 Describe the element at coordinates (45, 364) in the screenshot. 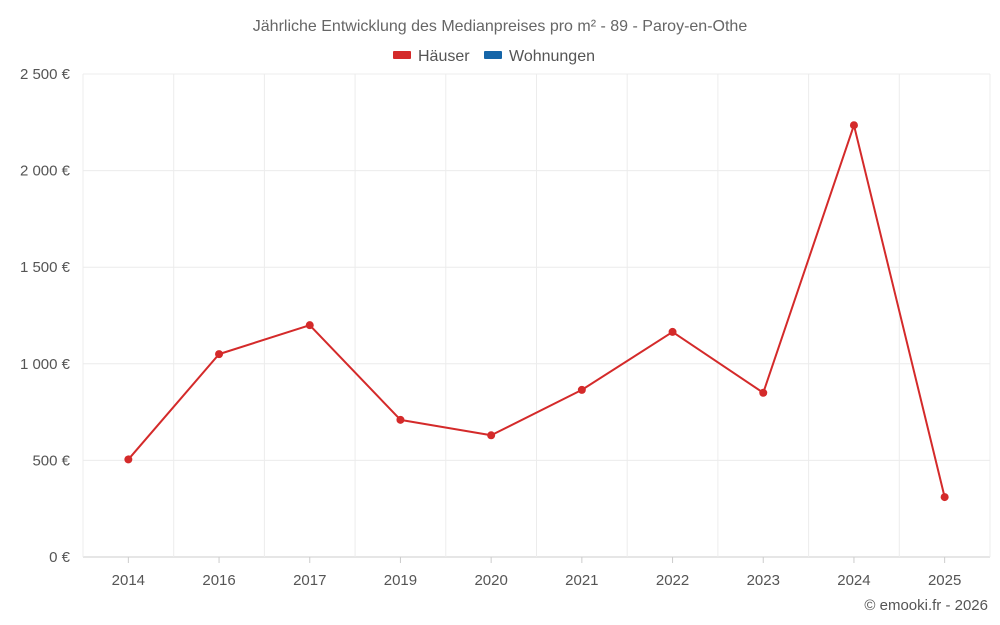

I see `y-tick-label: 1 000 €` at that location.